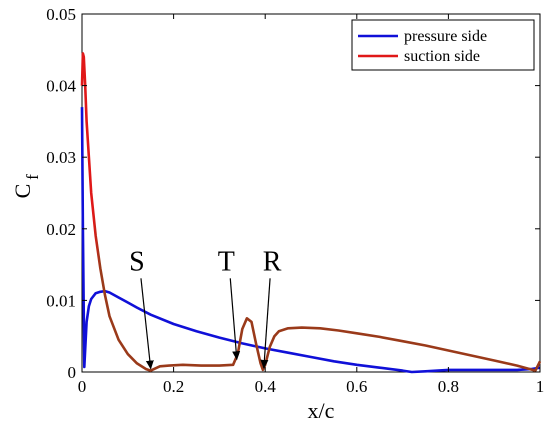 Image resolution: width=550 pixels, height=431 pixels. What do you see at coordinates (272, 261) in the screenshot?
I see `annotation-label-R: R` at bounding box center [272, 261].